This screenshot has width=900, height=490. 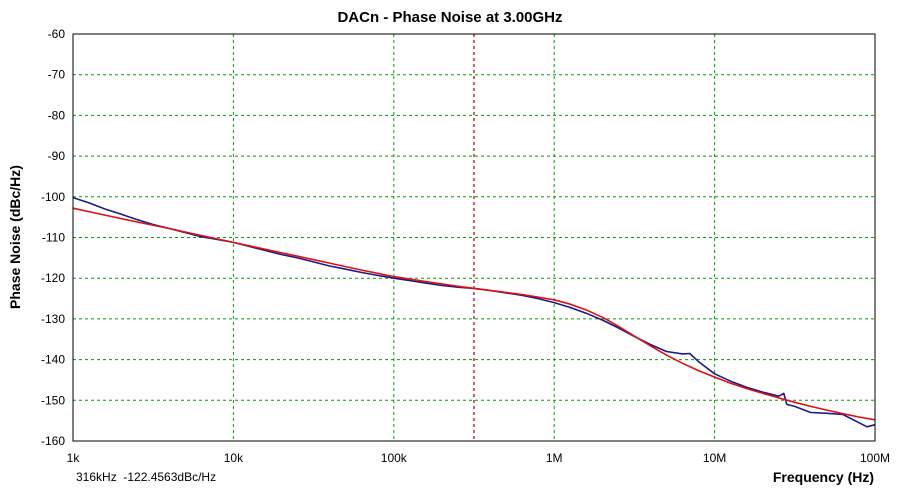 What do you see at coordinates (74, 458) in the screenshot?
I see `x-tick-label: 1k` at bounding box center [74, 458].